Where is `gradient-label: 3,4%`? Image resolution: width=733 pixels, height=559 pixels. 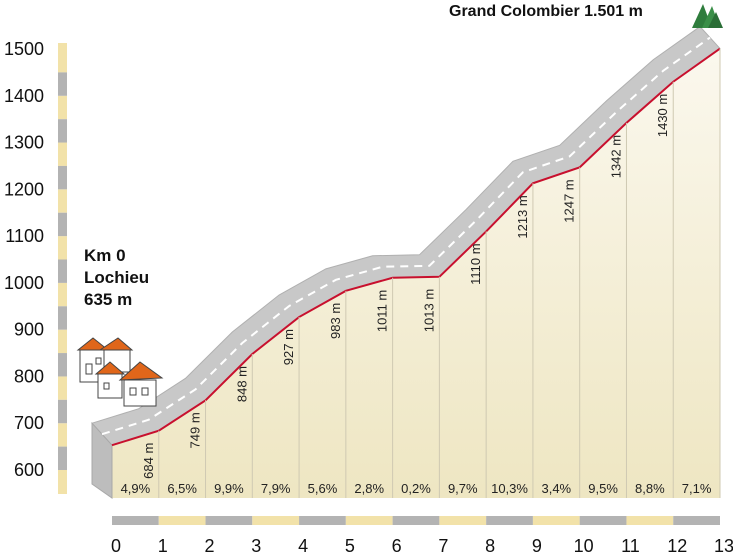 gradient-label: 3,4% is located at coordinates (556, 488).